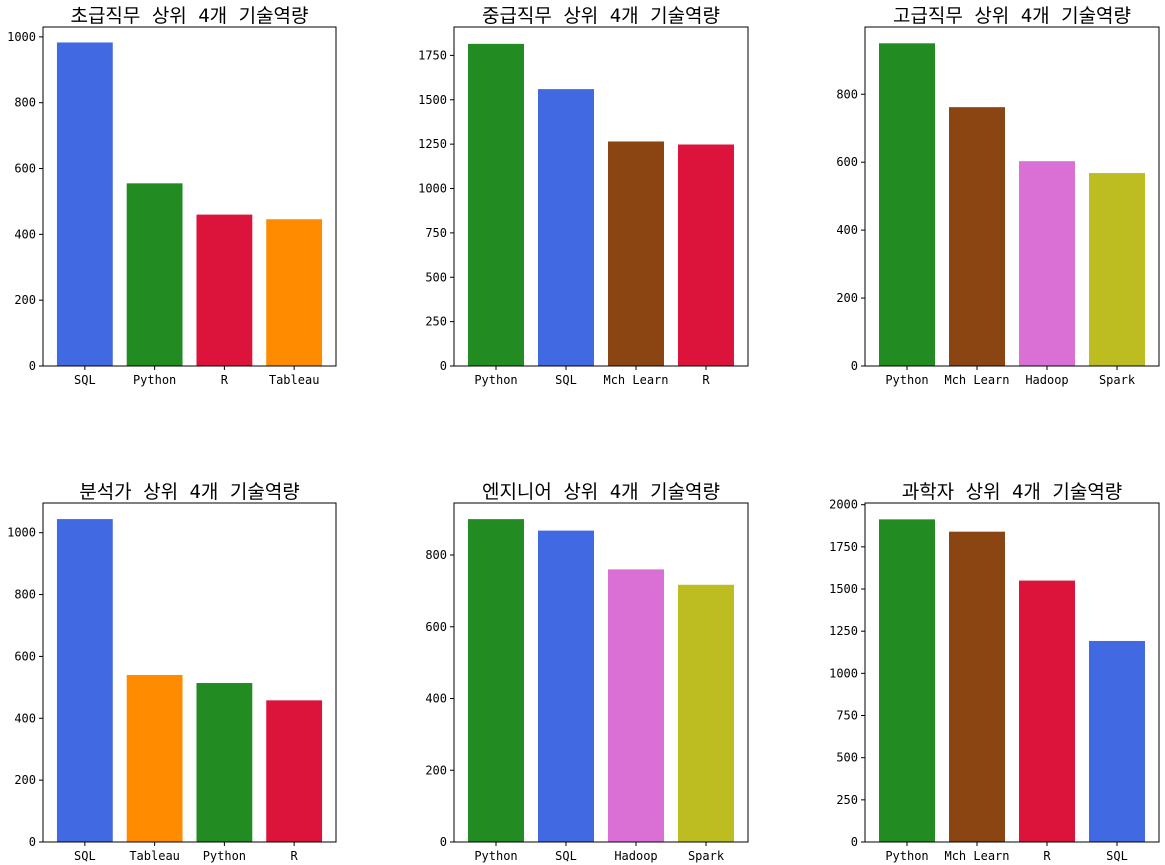 The height and width of the screenshot is (865, 1165). Describe the element at coordinates (1012, 16) in the screenshot. I see `chart-title: 고급직무 상위 4개 기술역량` at that location.